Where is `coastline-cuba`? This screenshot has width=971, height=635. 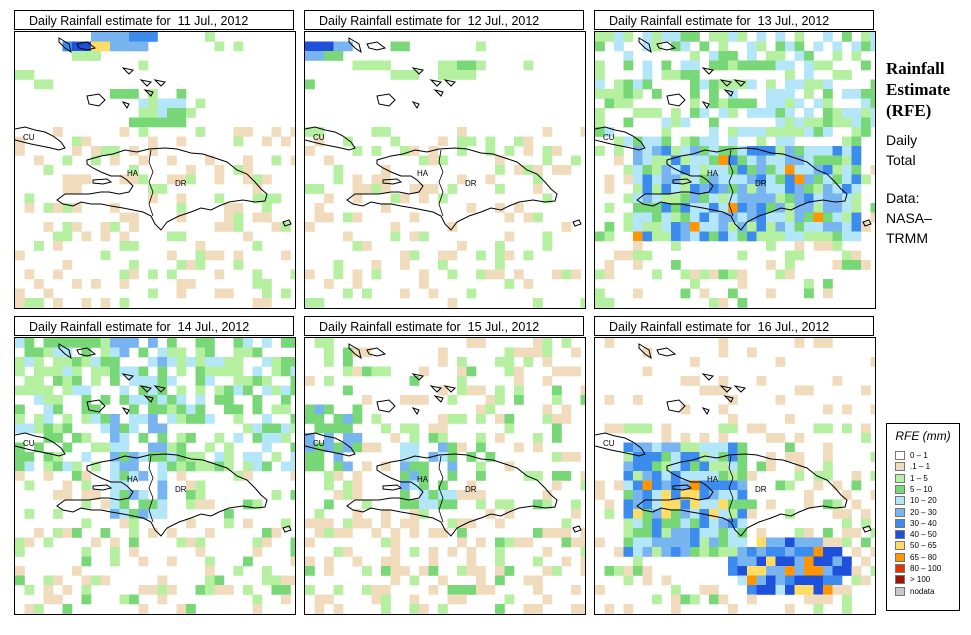
coastline-cuba is located at coordinates (330, 444).